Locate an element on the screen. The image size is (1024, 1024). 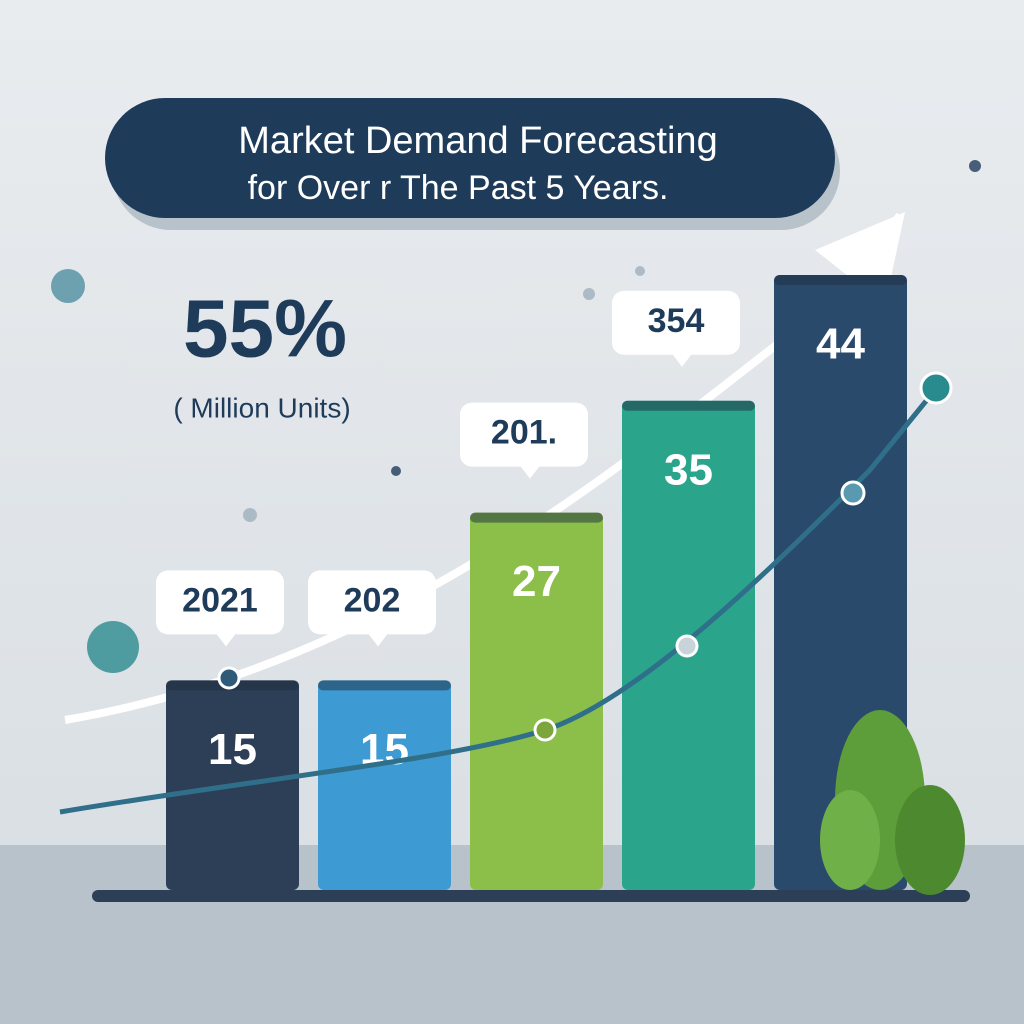
title-pill is located at coordinates (470, 158).